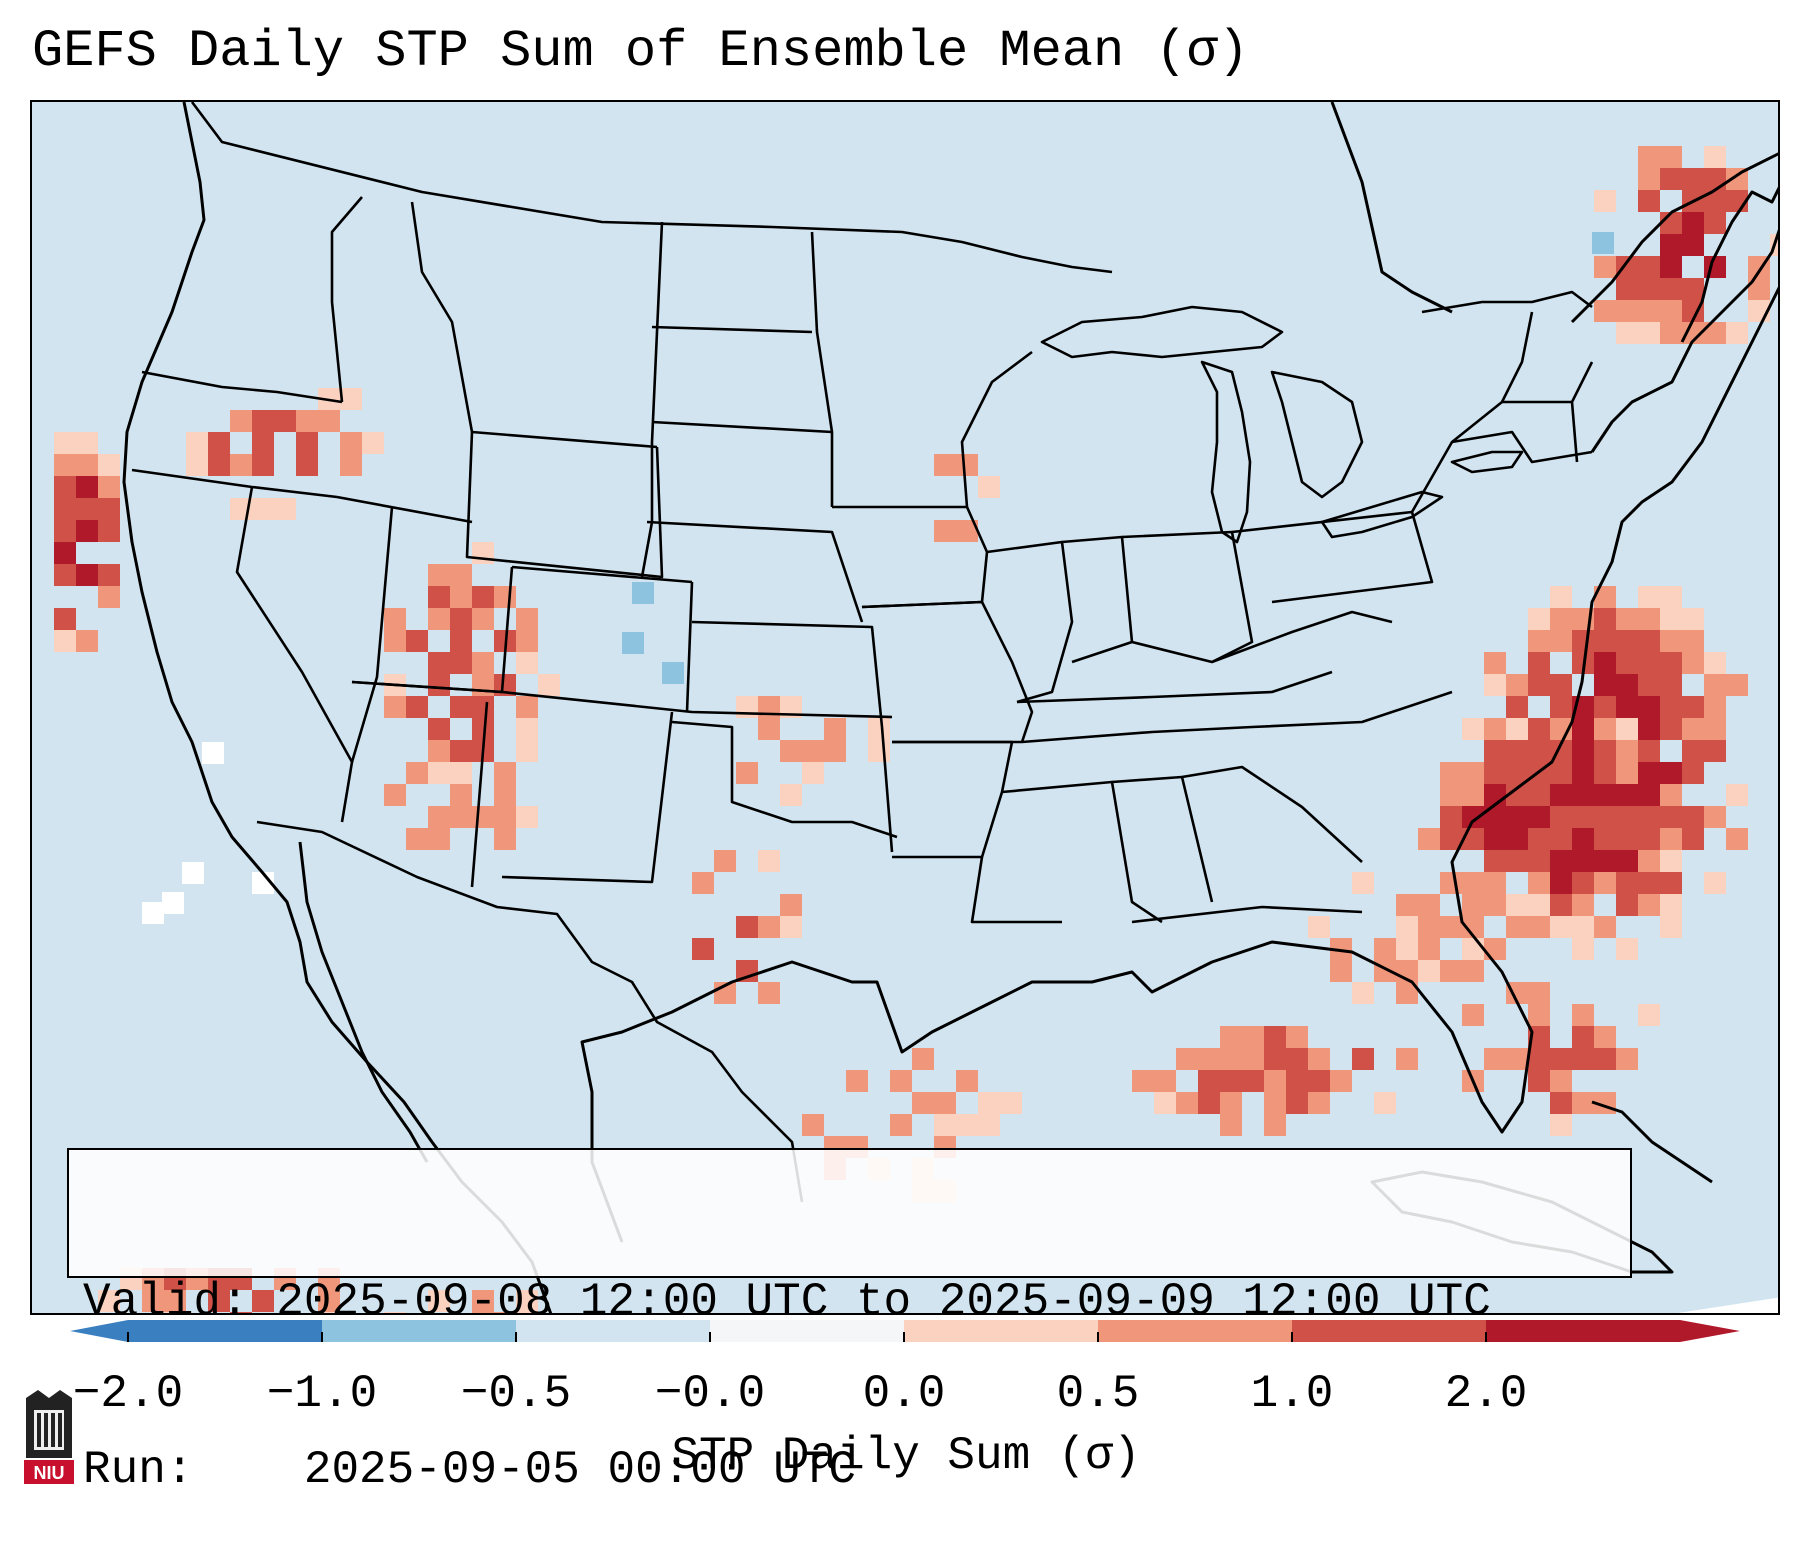 The height and width of the screenshot is (1554, 1803). What do you see at coordinates (904, 1394) in the screenshot?
I see `colorbar-tick-label: 0.0` at bounding box center [904, 1394].